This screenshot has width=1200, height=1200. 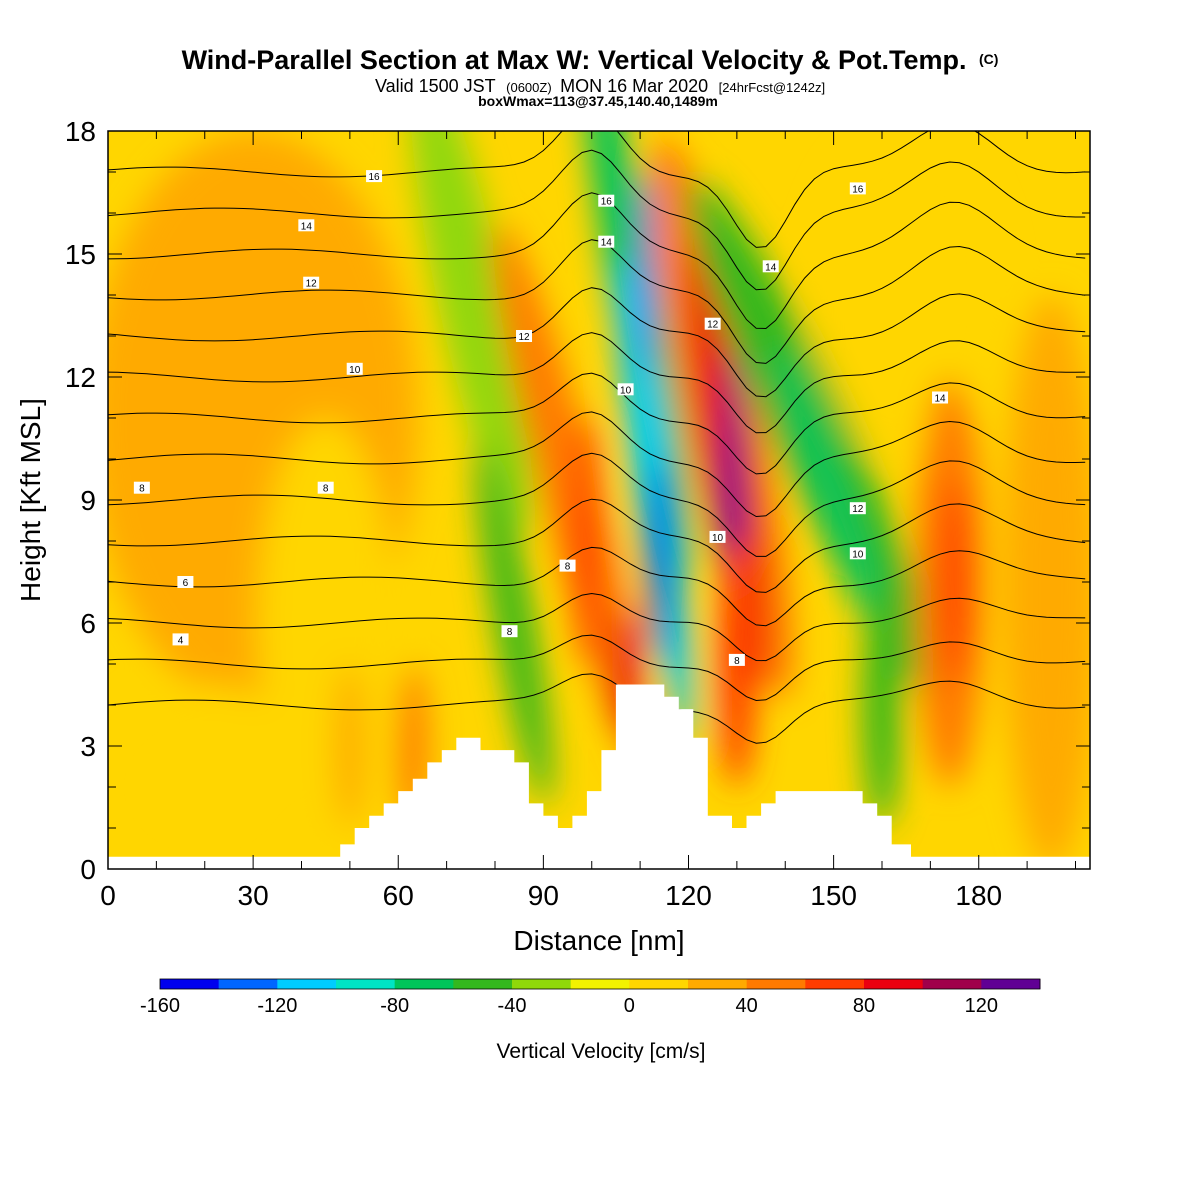 What do you see at coordinates (88, 500) in the screenshot?
I see `y-tick-label: 9` at bounding box center [88, 500].